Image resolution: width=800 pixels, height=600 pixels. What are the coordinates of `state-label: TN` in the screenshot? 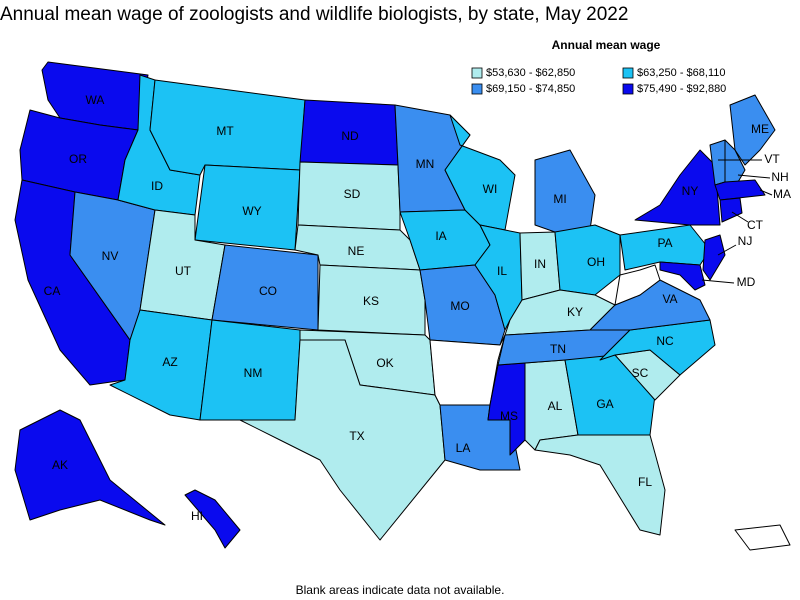 It's located at (558, 349).